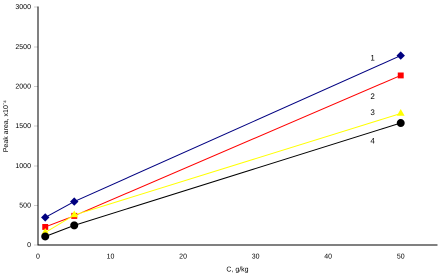  Describe the element at coordinates (373, 141) in the screenshot. I see `series-label: 4` at that location.